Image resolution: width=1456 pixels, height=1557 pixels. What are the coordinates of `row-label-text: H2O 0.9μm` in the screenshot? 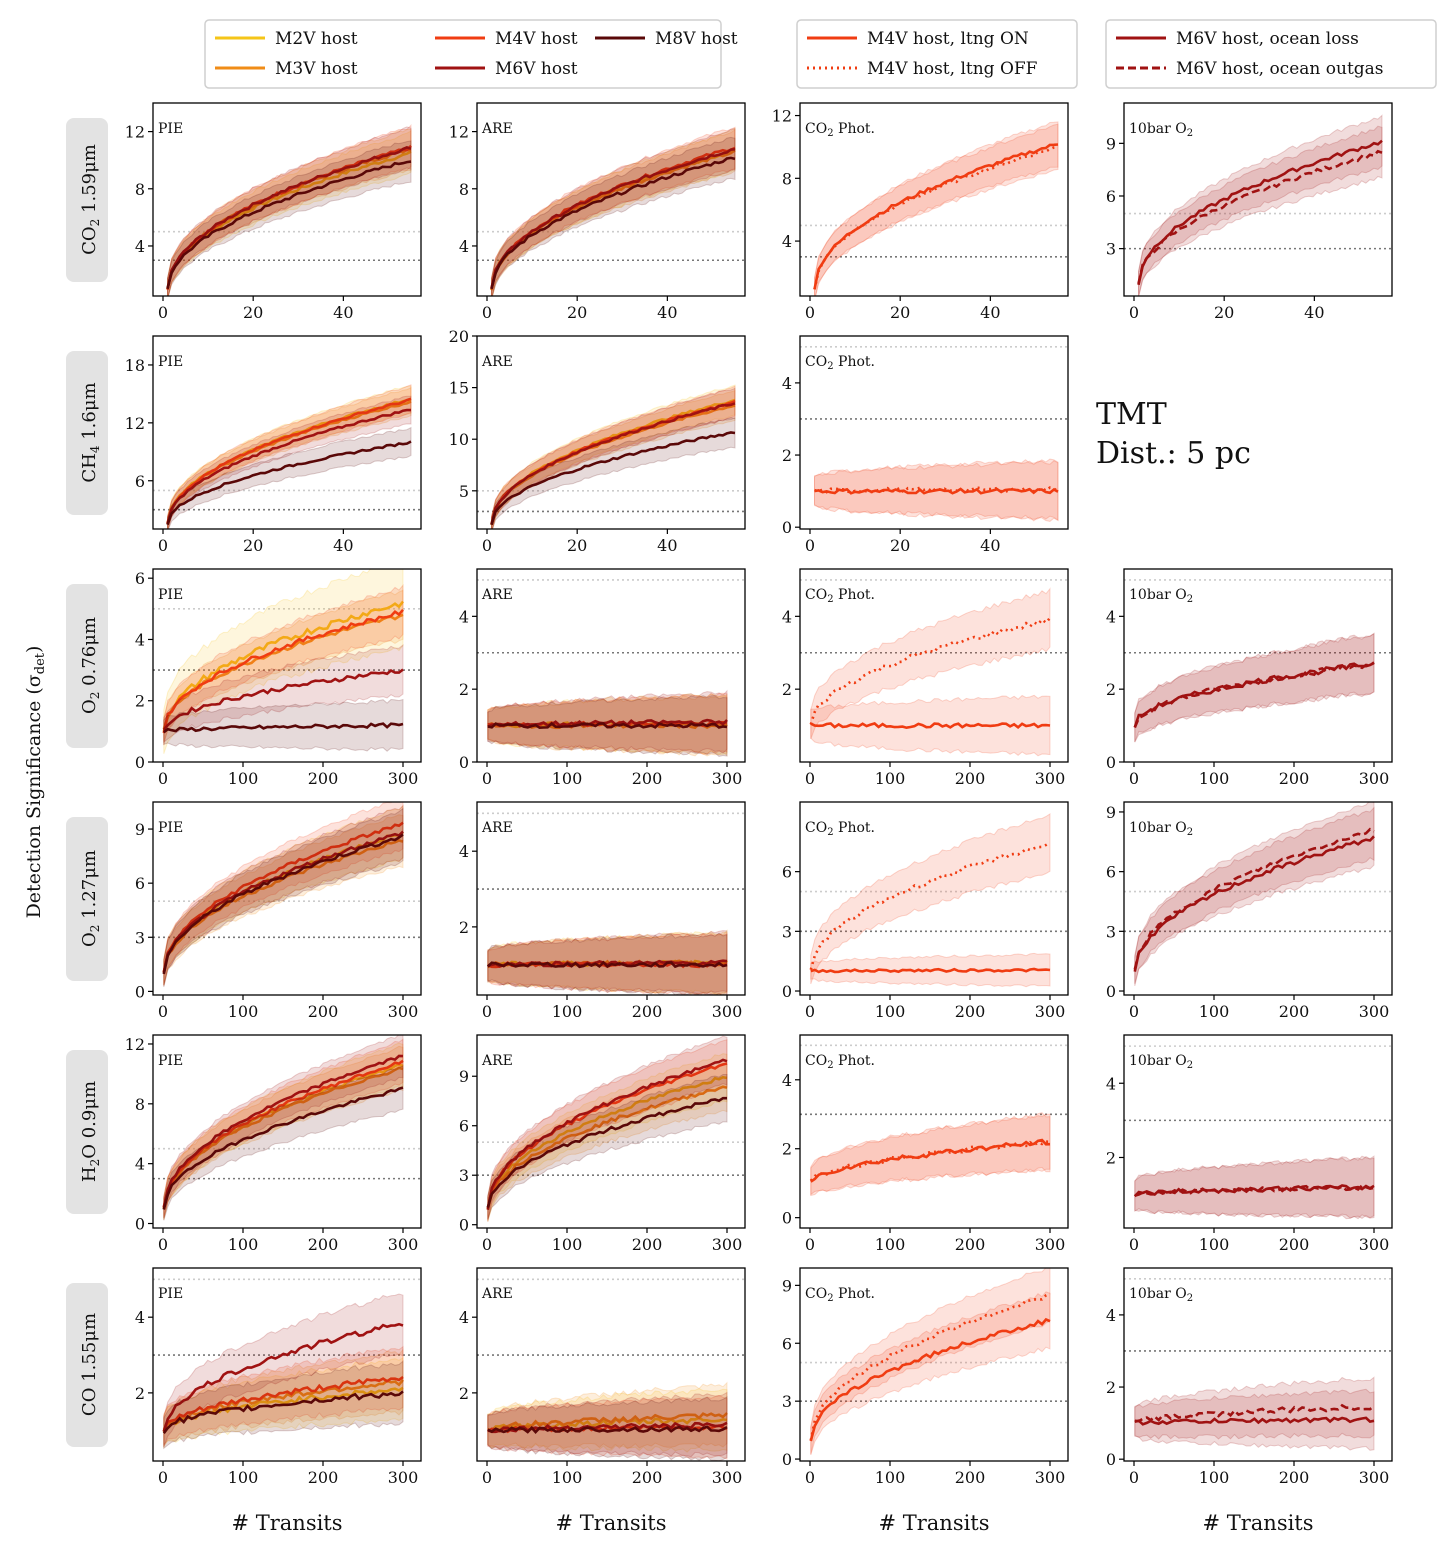 It's located at (90, 1131).